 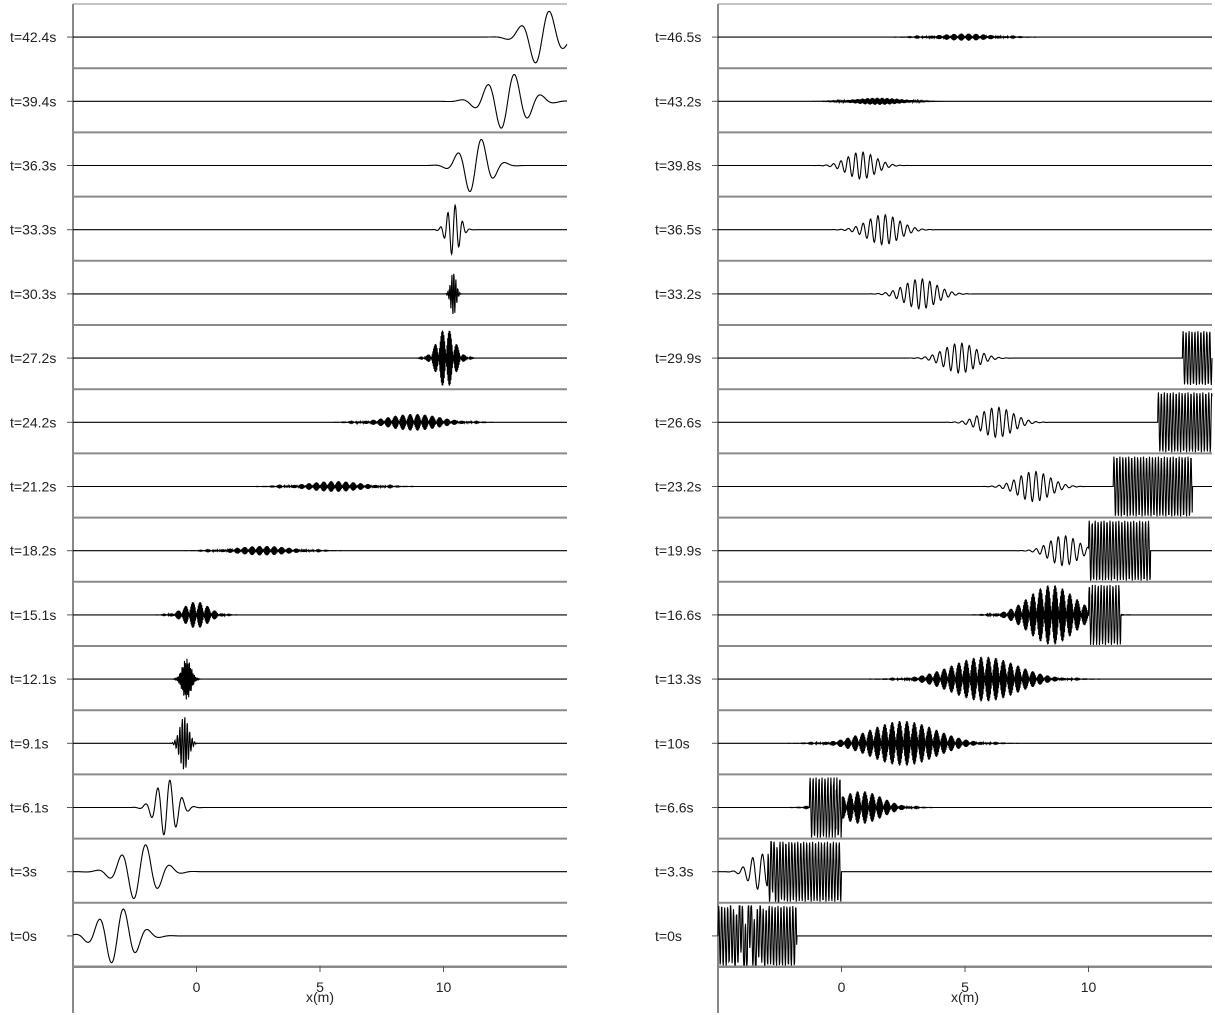 I want to click on snapshot-time-label: t=23.2s, so click(x=678, y=487).